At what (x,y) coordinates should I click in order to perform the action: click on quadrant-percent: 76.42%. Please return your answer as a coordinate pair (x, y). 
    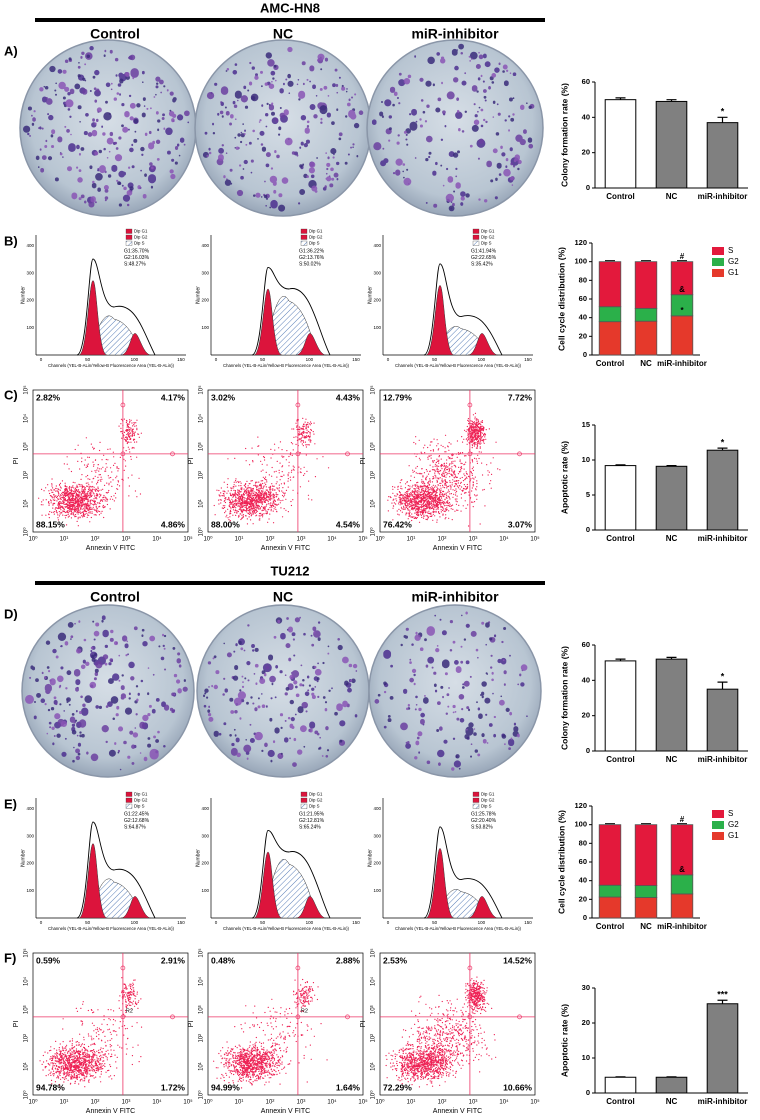
    Looking at the image, I should click on (397, 524).